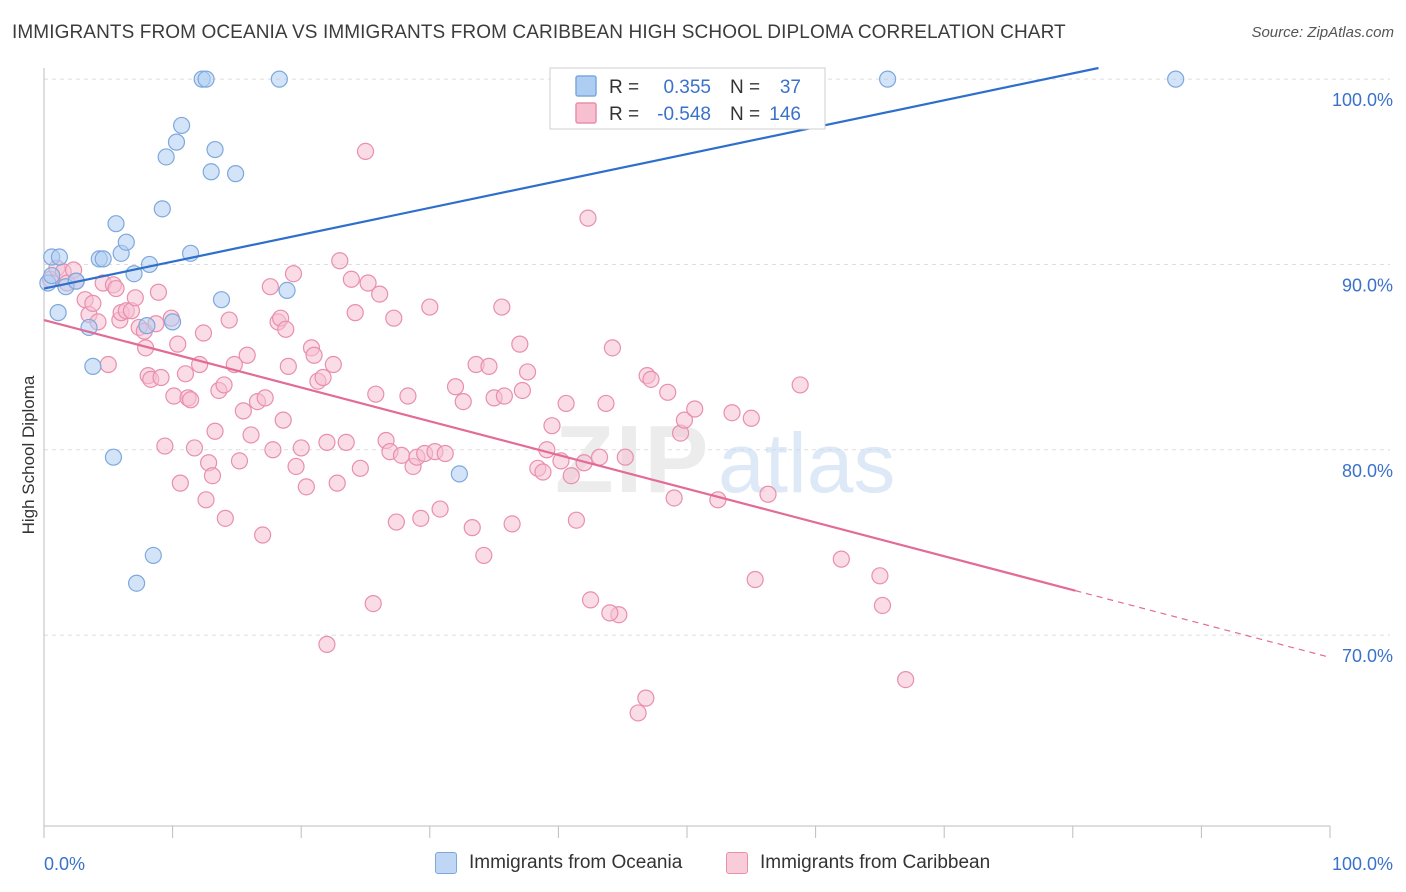 This screenshot has height=892, width=1406. I want to click on legend-item-caribbean: Immigrants from Caribbean, so click(858, 863).